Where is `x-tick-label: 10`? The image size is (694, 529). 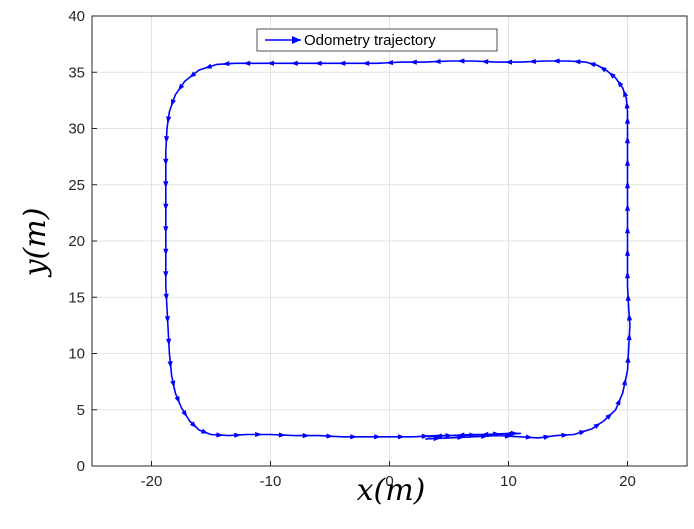 x-tick-label: 10 is located at coordinates (508, 481).